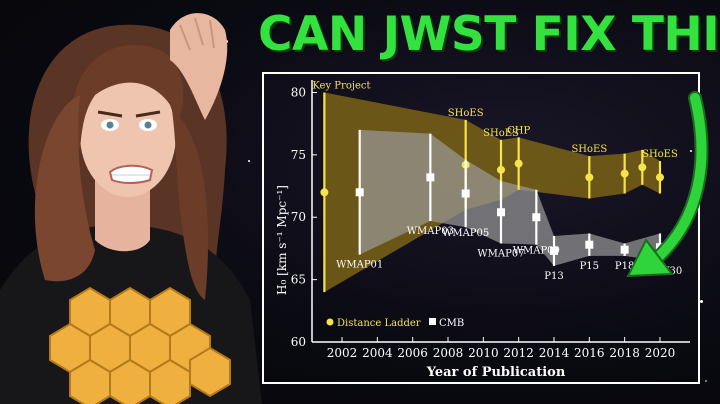 This screenshot has width=720, height=404. Describe the element at coordinates (342, 353) in the screenshot. I see `x-tick-label: 2002` at that location.